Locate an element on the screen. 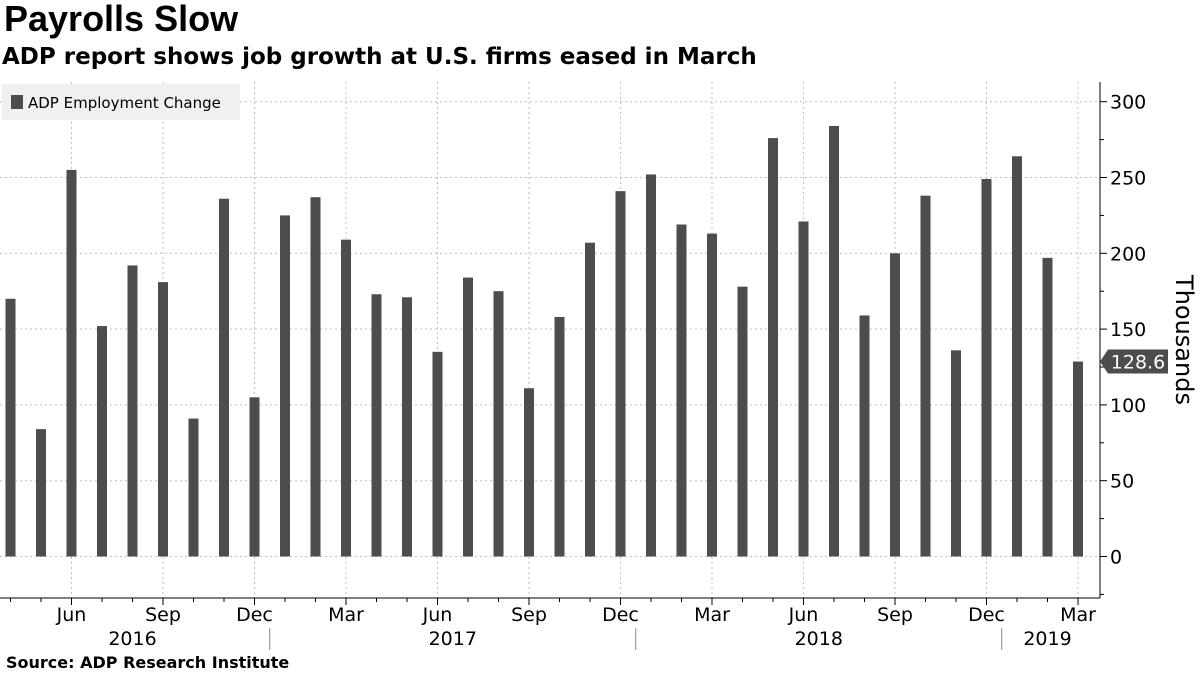 This screenshot has width=1200, height=675. y-tick-label: 100 is located at coordinates (1128, 406).